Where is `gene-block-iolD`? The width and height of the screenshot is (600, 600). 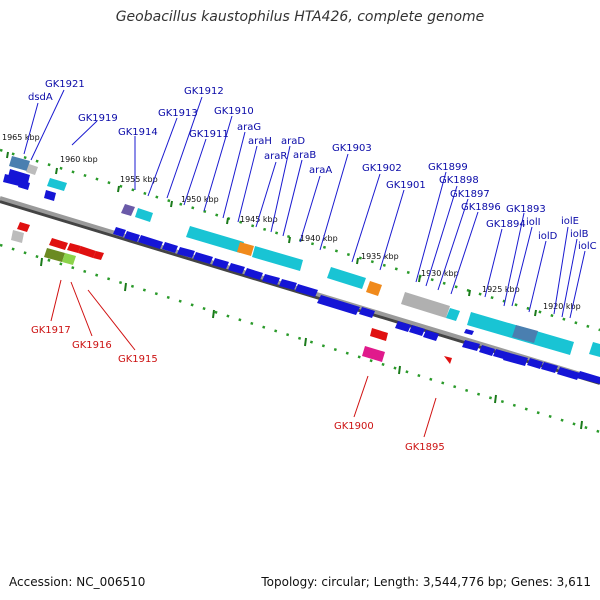
gene-block-iolD is located at coordinates (525, 334).